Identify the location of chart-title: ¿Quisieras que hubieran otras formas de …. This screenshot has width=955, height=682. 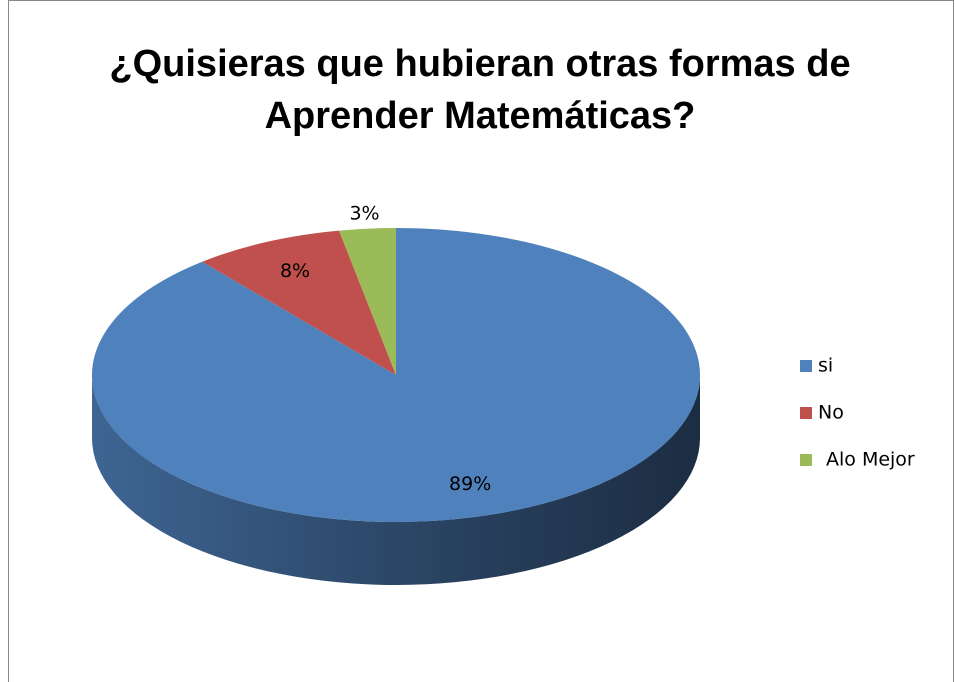
(480, 90).